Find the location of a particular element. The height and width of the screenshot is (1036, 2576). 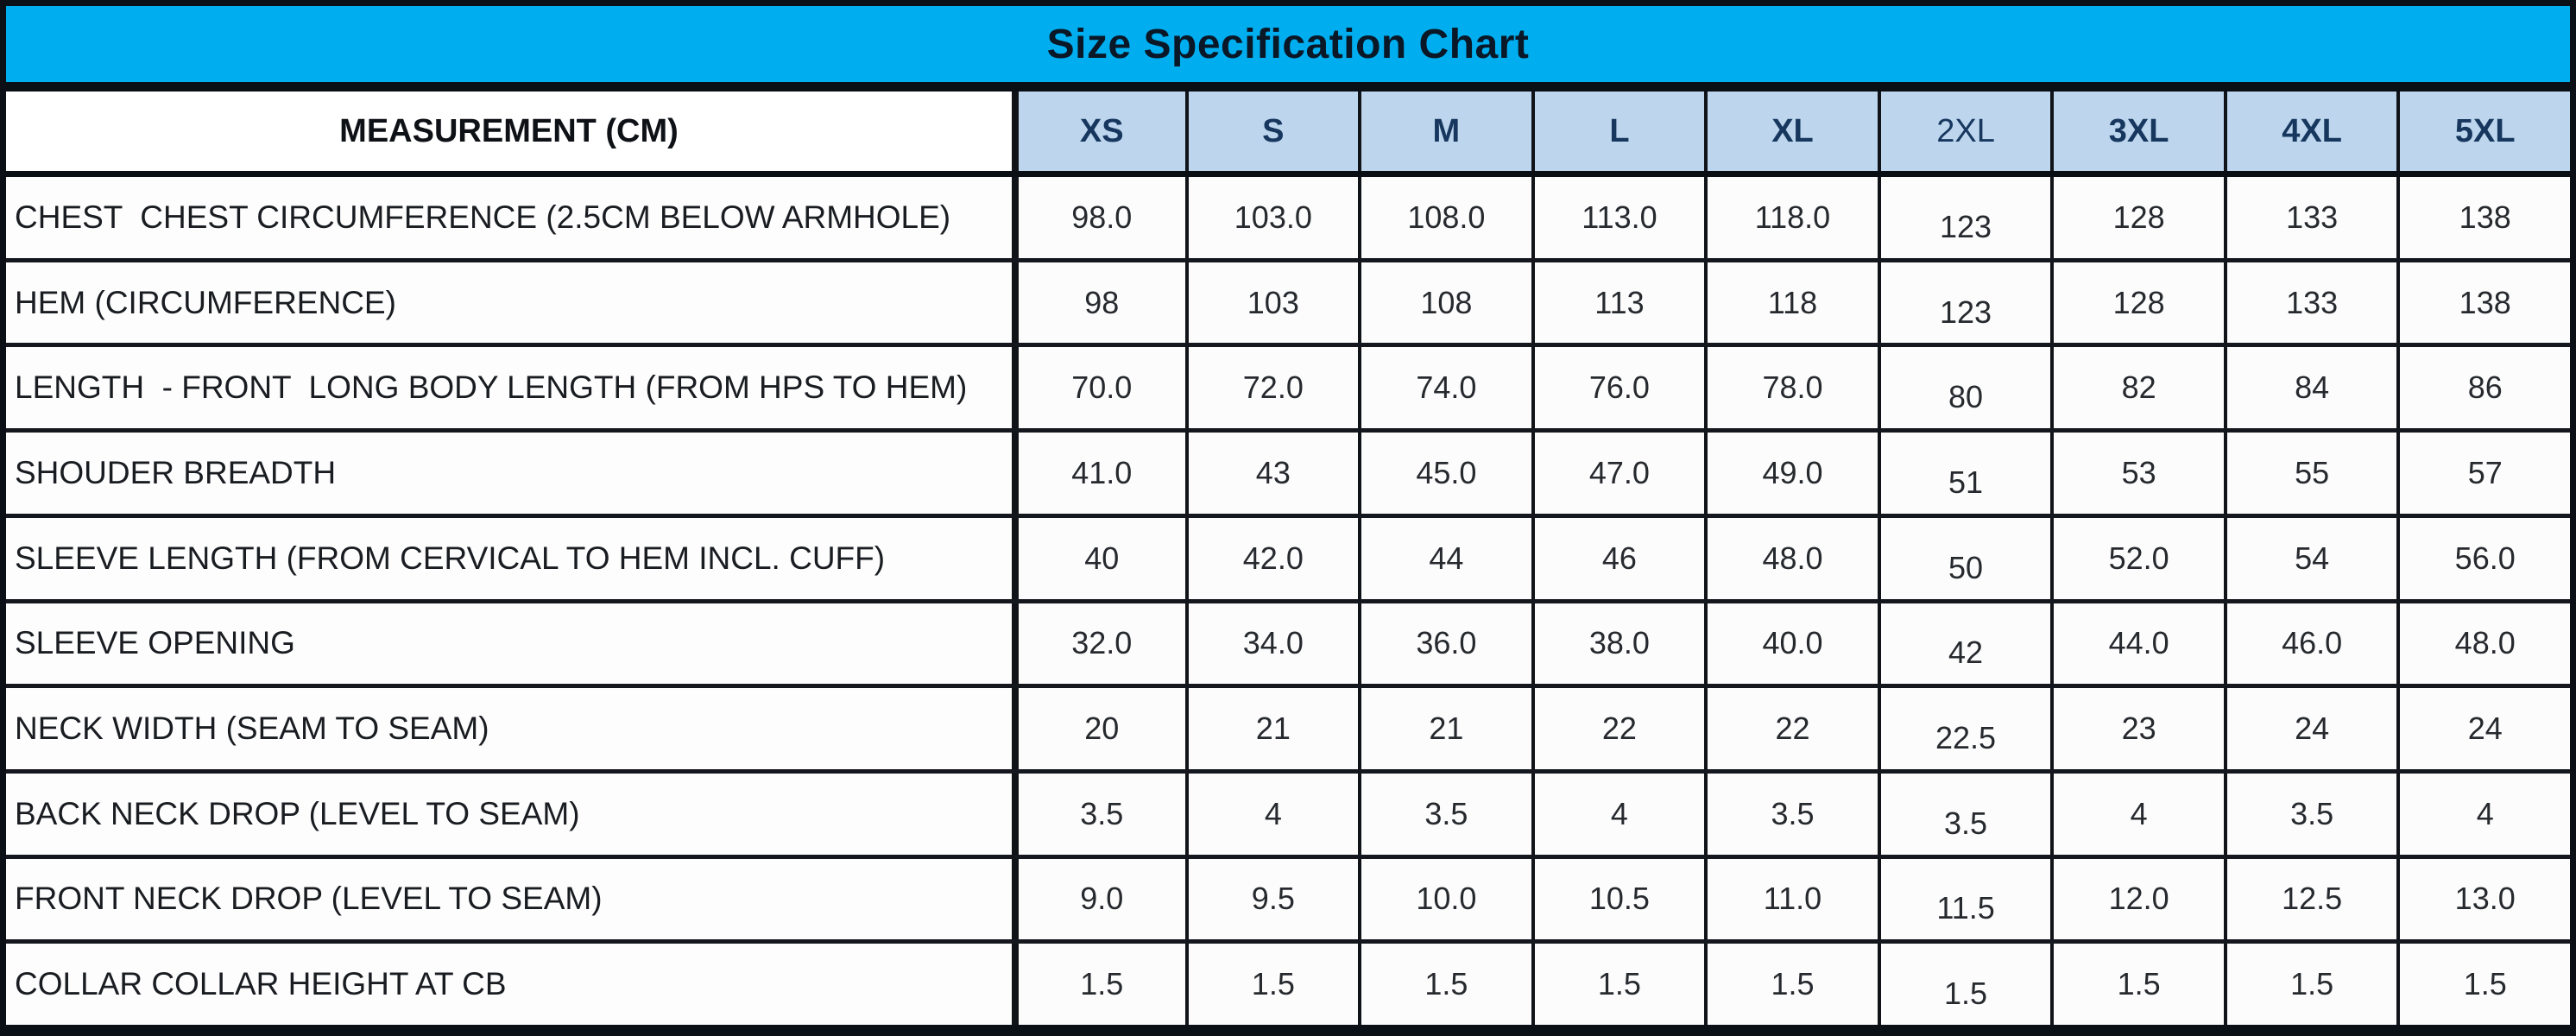

size-value-cell: 52.0 is located at coordinates (2137, 558).